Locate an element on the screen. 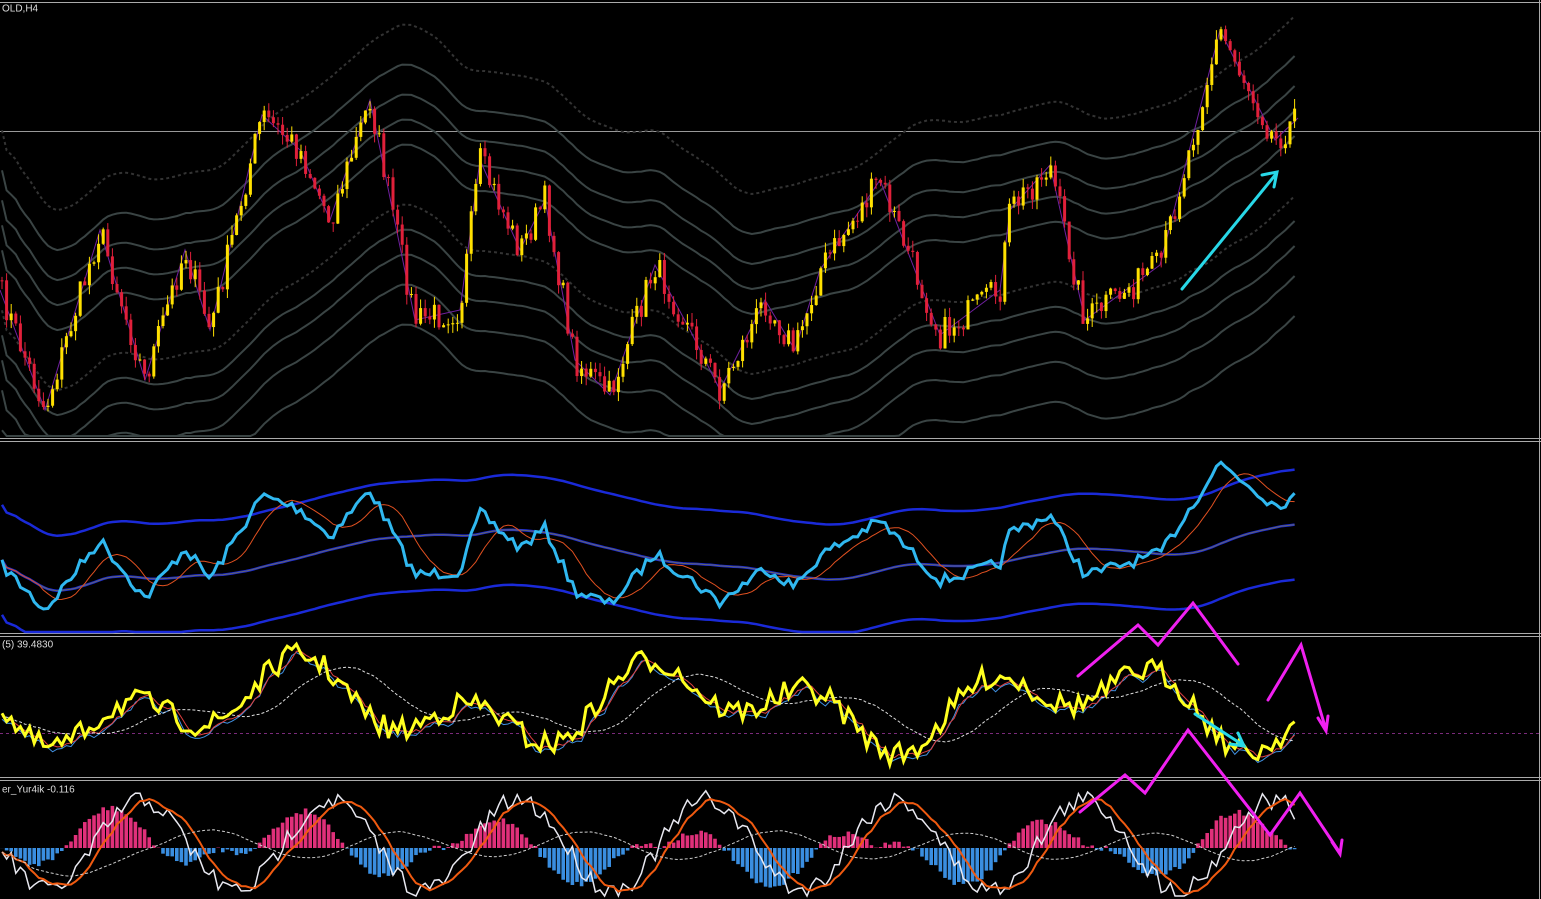 Image resolution: width=1541 pixels, height=899 pixels. osc-orange is located at coordinates (648, 846).